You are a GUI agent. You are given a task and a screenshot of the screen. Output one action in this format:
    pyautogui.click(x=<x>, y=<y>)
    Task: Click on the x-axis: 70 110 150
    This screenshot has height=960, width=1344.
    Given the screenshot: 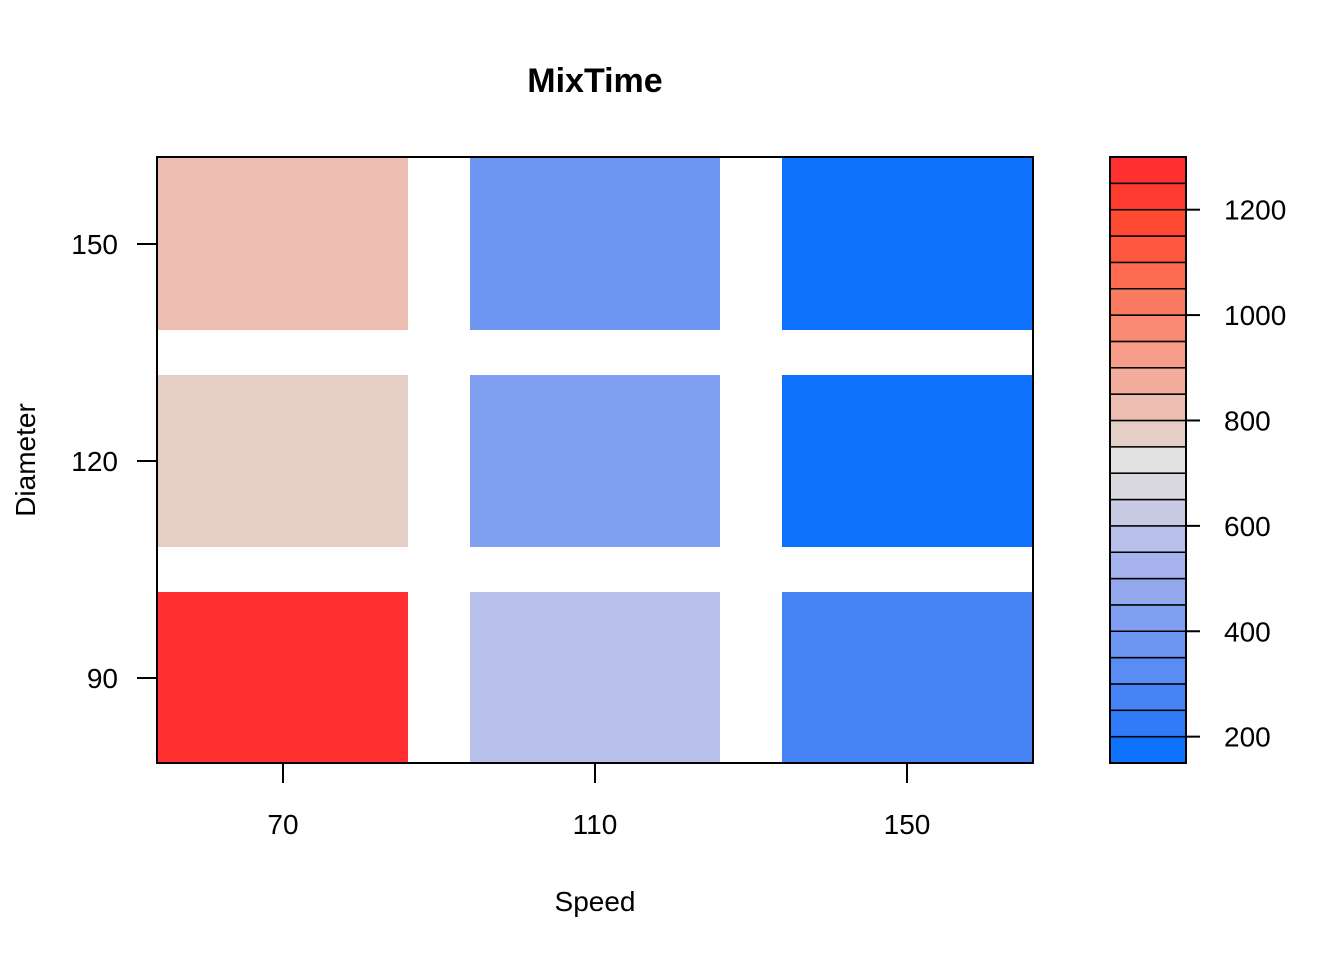 What is the action you would take?
    pyautogui.click(x=598, y=801)
    